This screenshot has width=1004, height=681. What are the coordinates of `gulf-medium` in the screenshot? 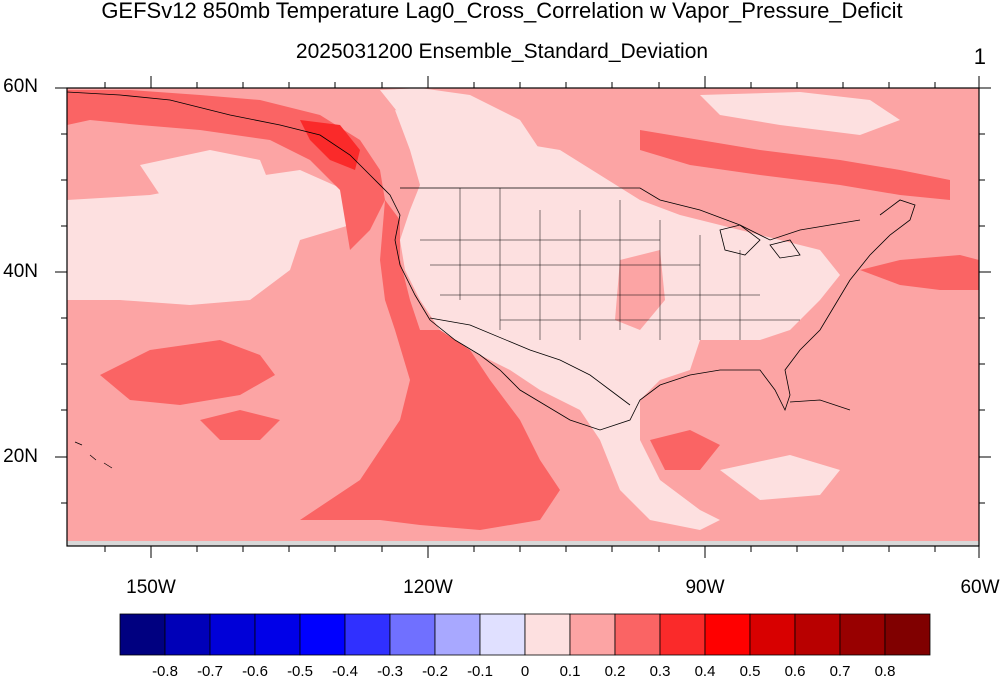 It's located at (685, 450).